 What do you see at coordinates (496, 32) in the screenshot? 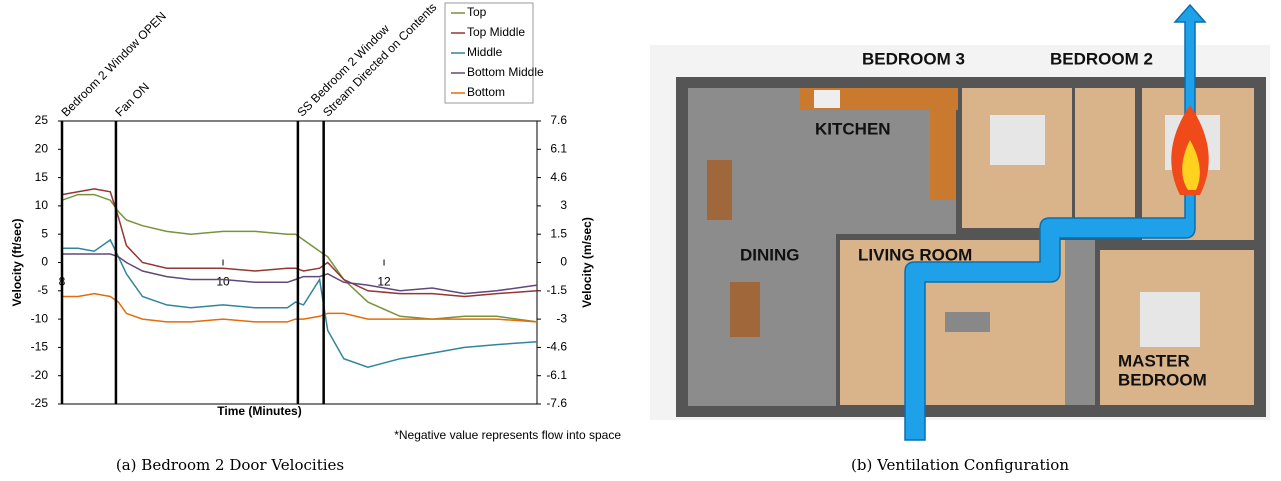
I see `legend-label: Top Middle` at bounding box center [496, 32].